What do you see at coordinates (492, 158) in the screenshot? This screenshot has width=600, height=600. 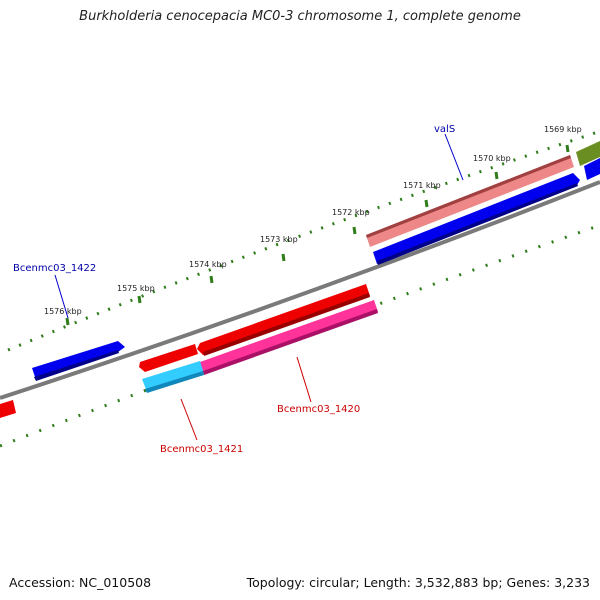 I see `tick-label-1570: 1570 kbp` at bounding box center [492, 158].